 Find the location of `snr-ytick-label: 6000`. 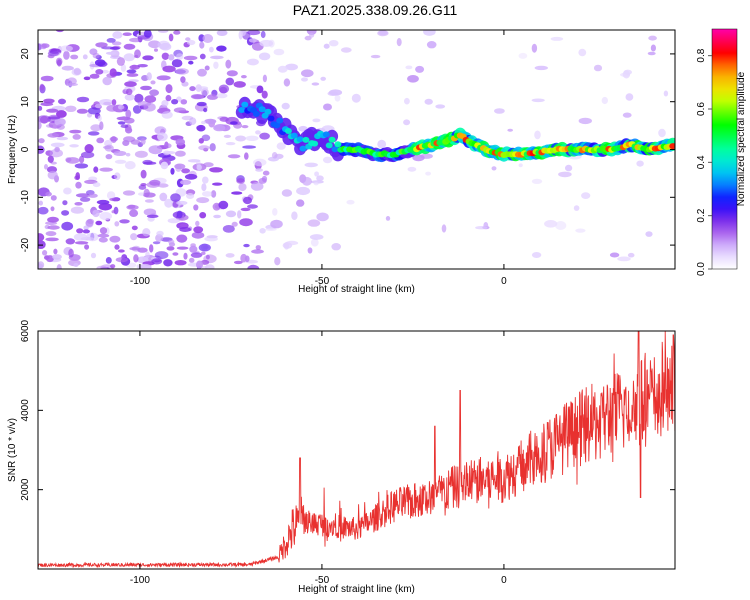

snr-ytick-label: 6000 is located at coordinates (25, 330).